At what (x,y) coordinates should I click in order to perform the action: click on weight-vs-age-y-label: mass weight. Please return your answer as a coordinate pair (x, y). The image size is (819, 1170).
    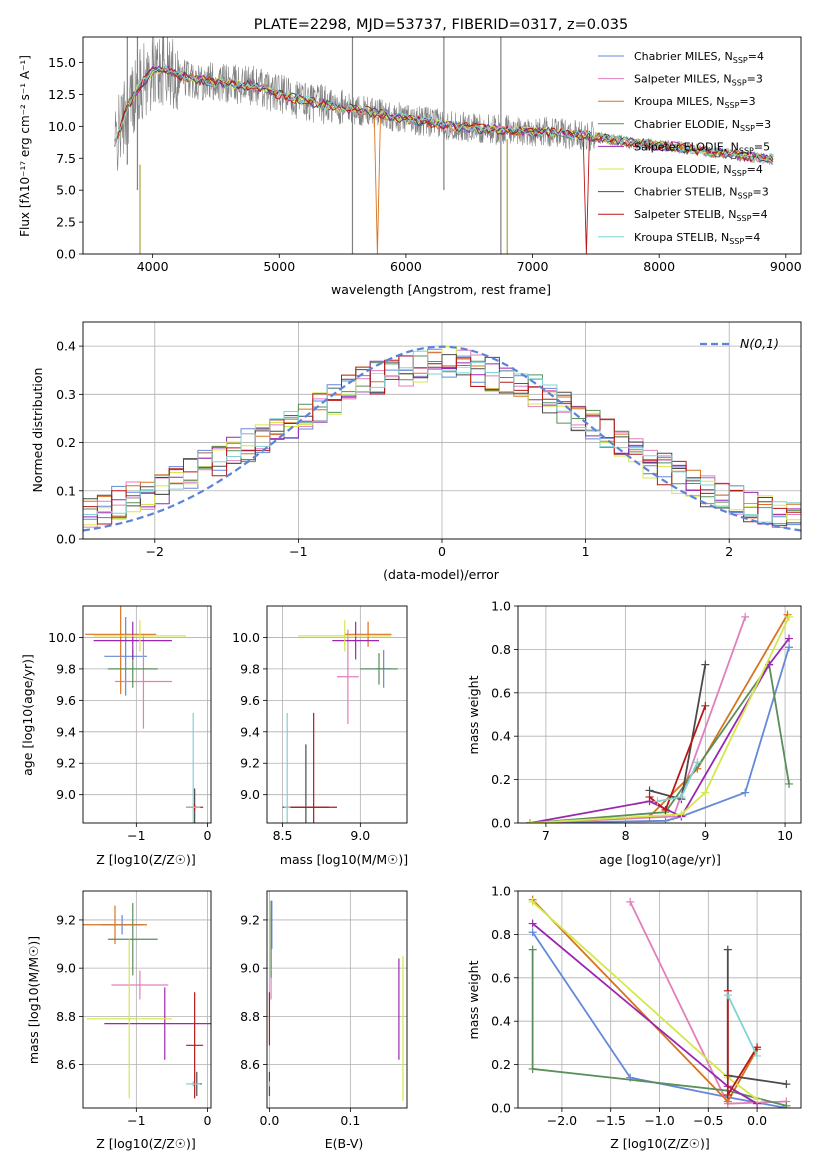
    Looking at the image, I should click on (473, 714).